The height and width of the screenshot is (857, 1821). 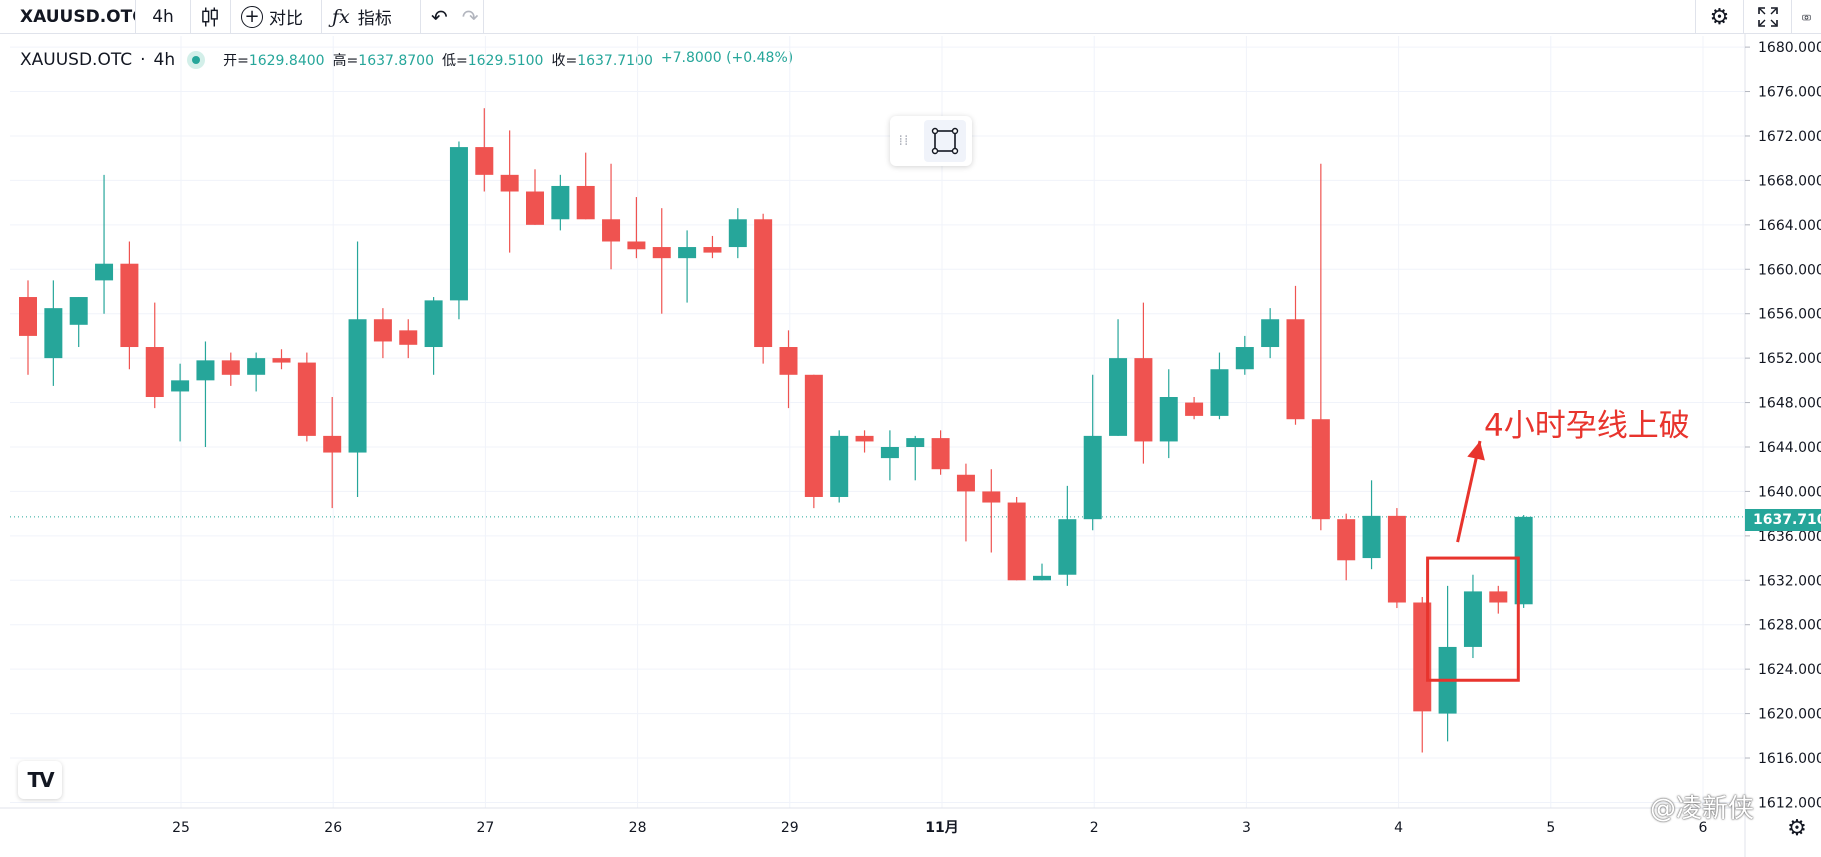 I want to click on symbol-search-button: XAUUSD.OTC, so click(x=68, y=17).